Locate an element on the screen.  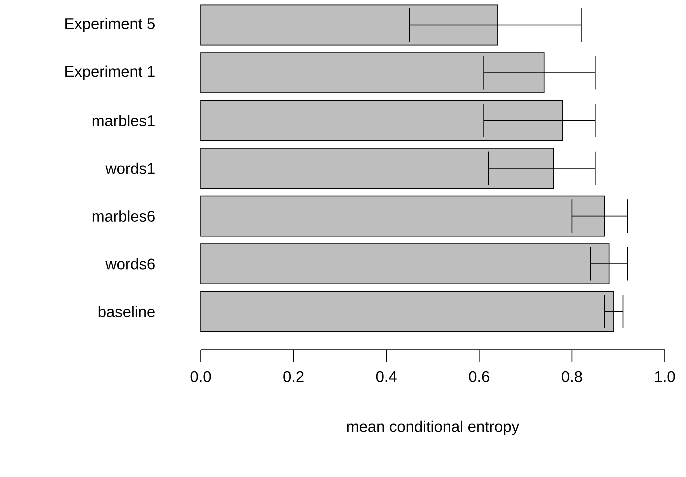
x-tick-label: 0.6 is located at coordinates (479, 376).